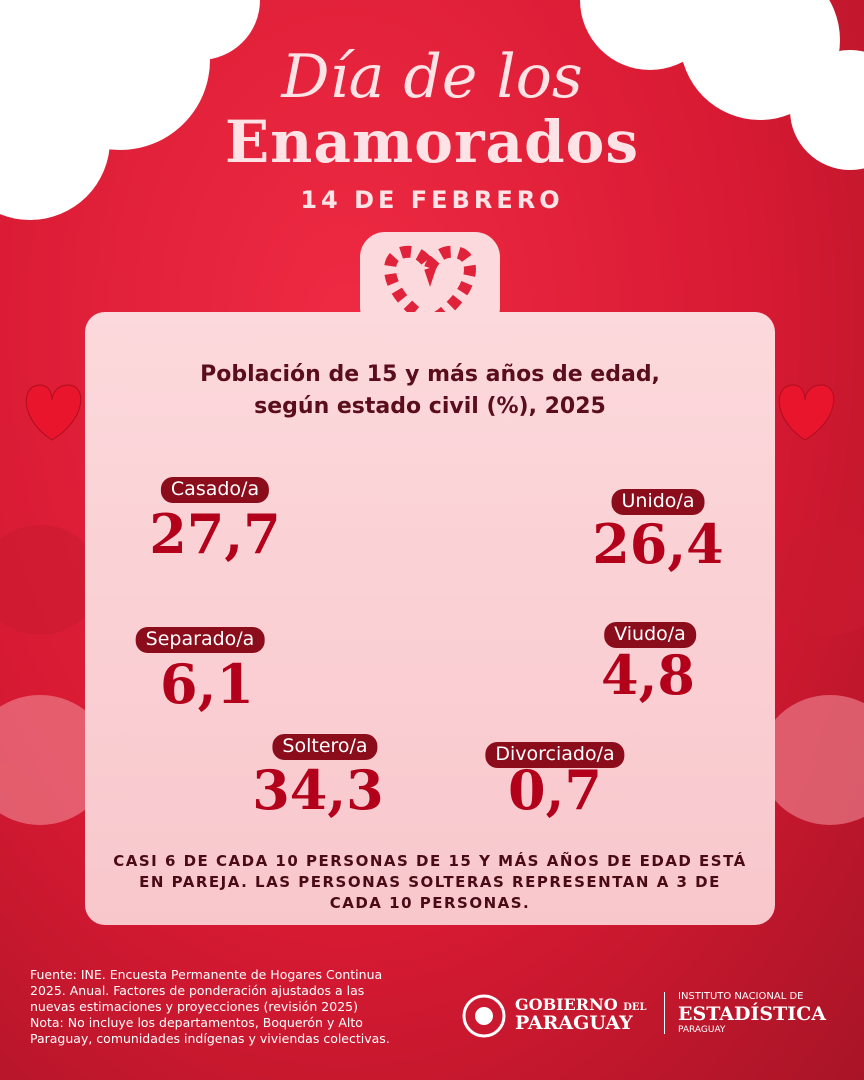 The image size is (864, 1080). Describe the element at coordinates (430, 406) in the screenshot. I see `card-title: según estado civil (%), 2025` at that location.